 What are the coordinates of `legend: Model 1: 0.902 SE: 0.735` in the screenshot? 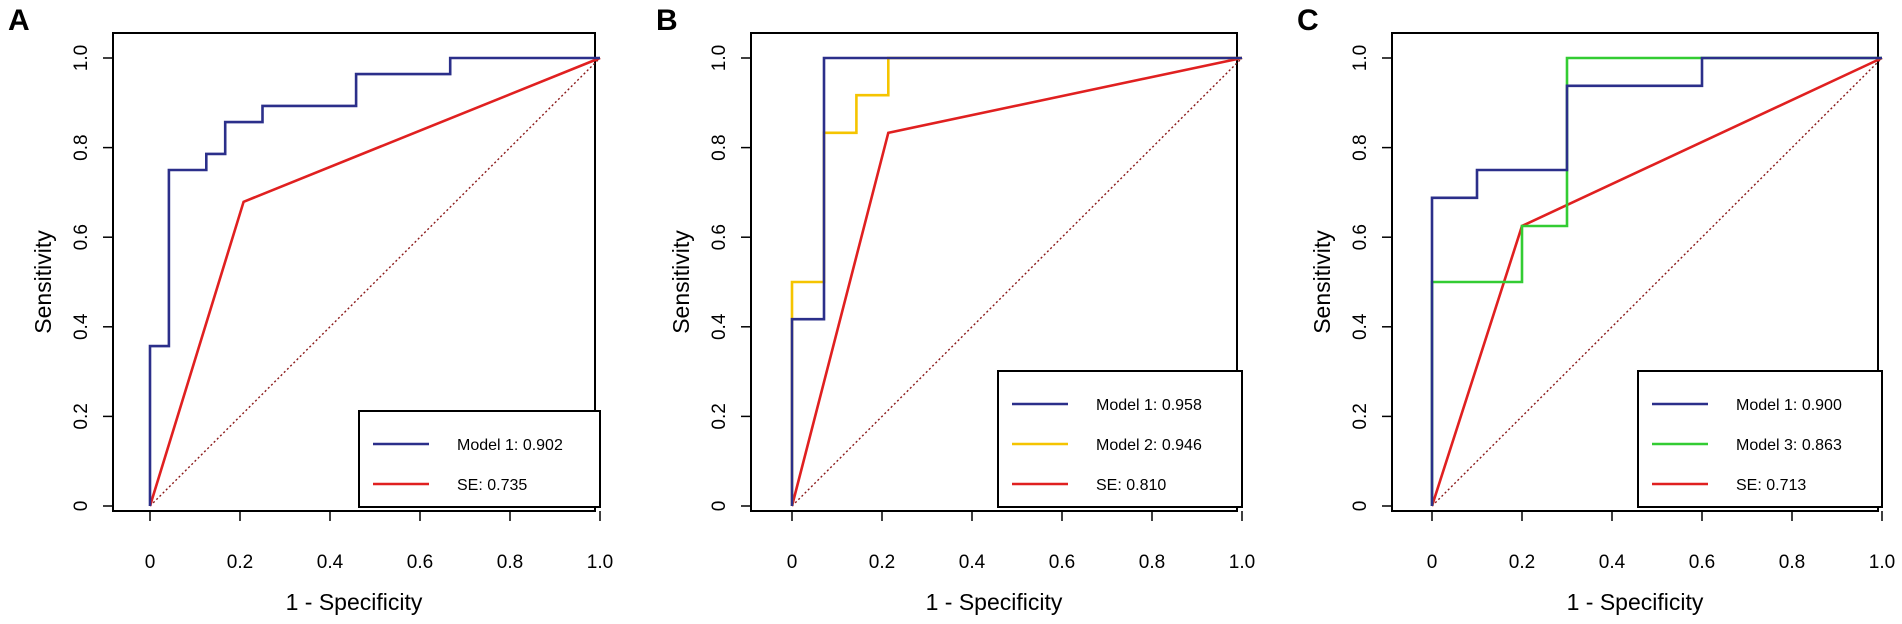 It's located at (479, 459).